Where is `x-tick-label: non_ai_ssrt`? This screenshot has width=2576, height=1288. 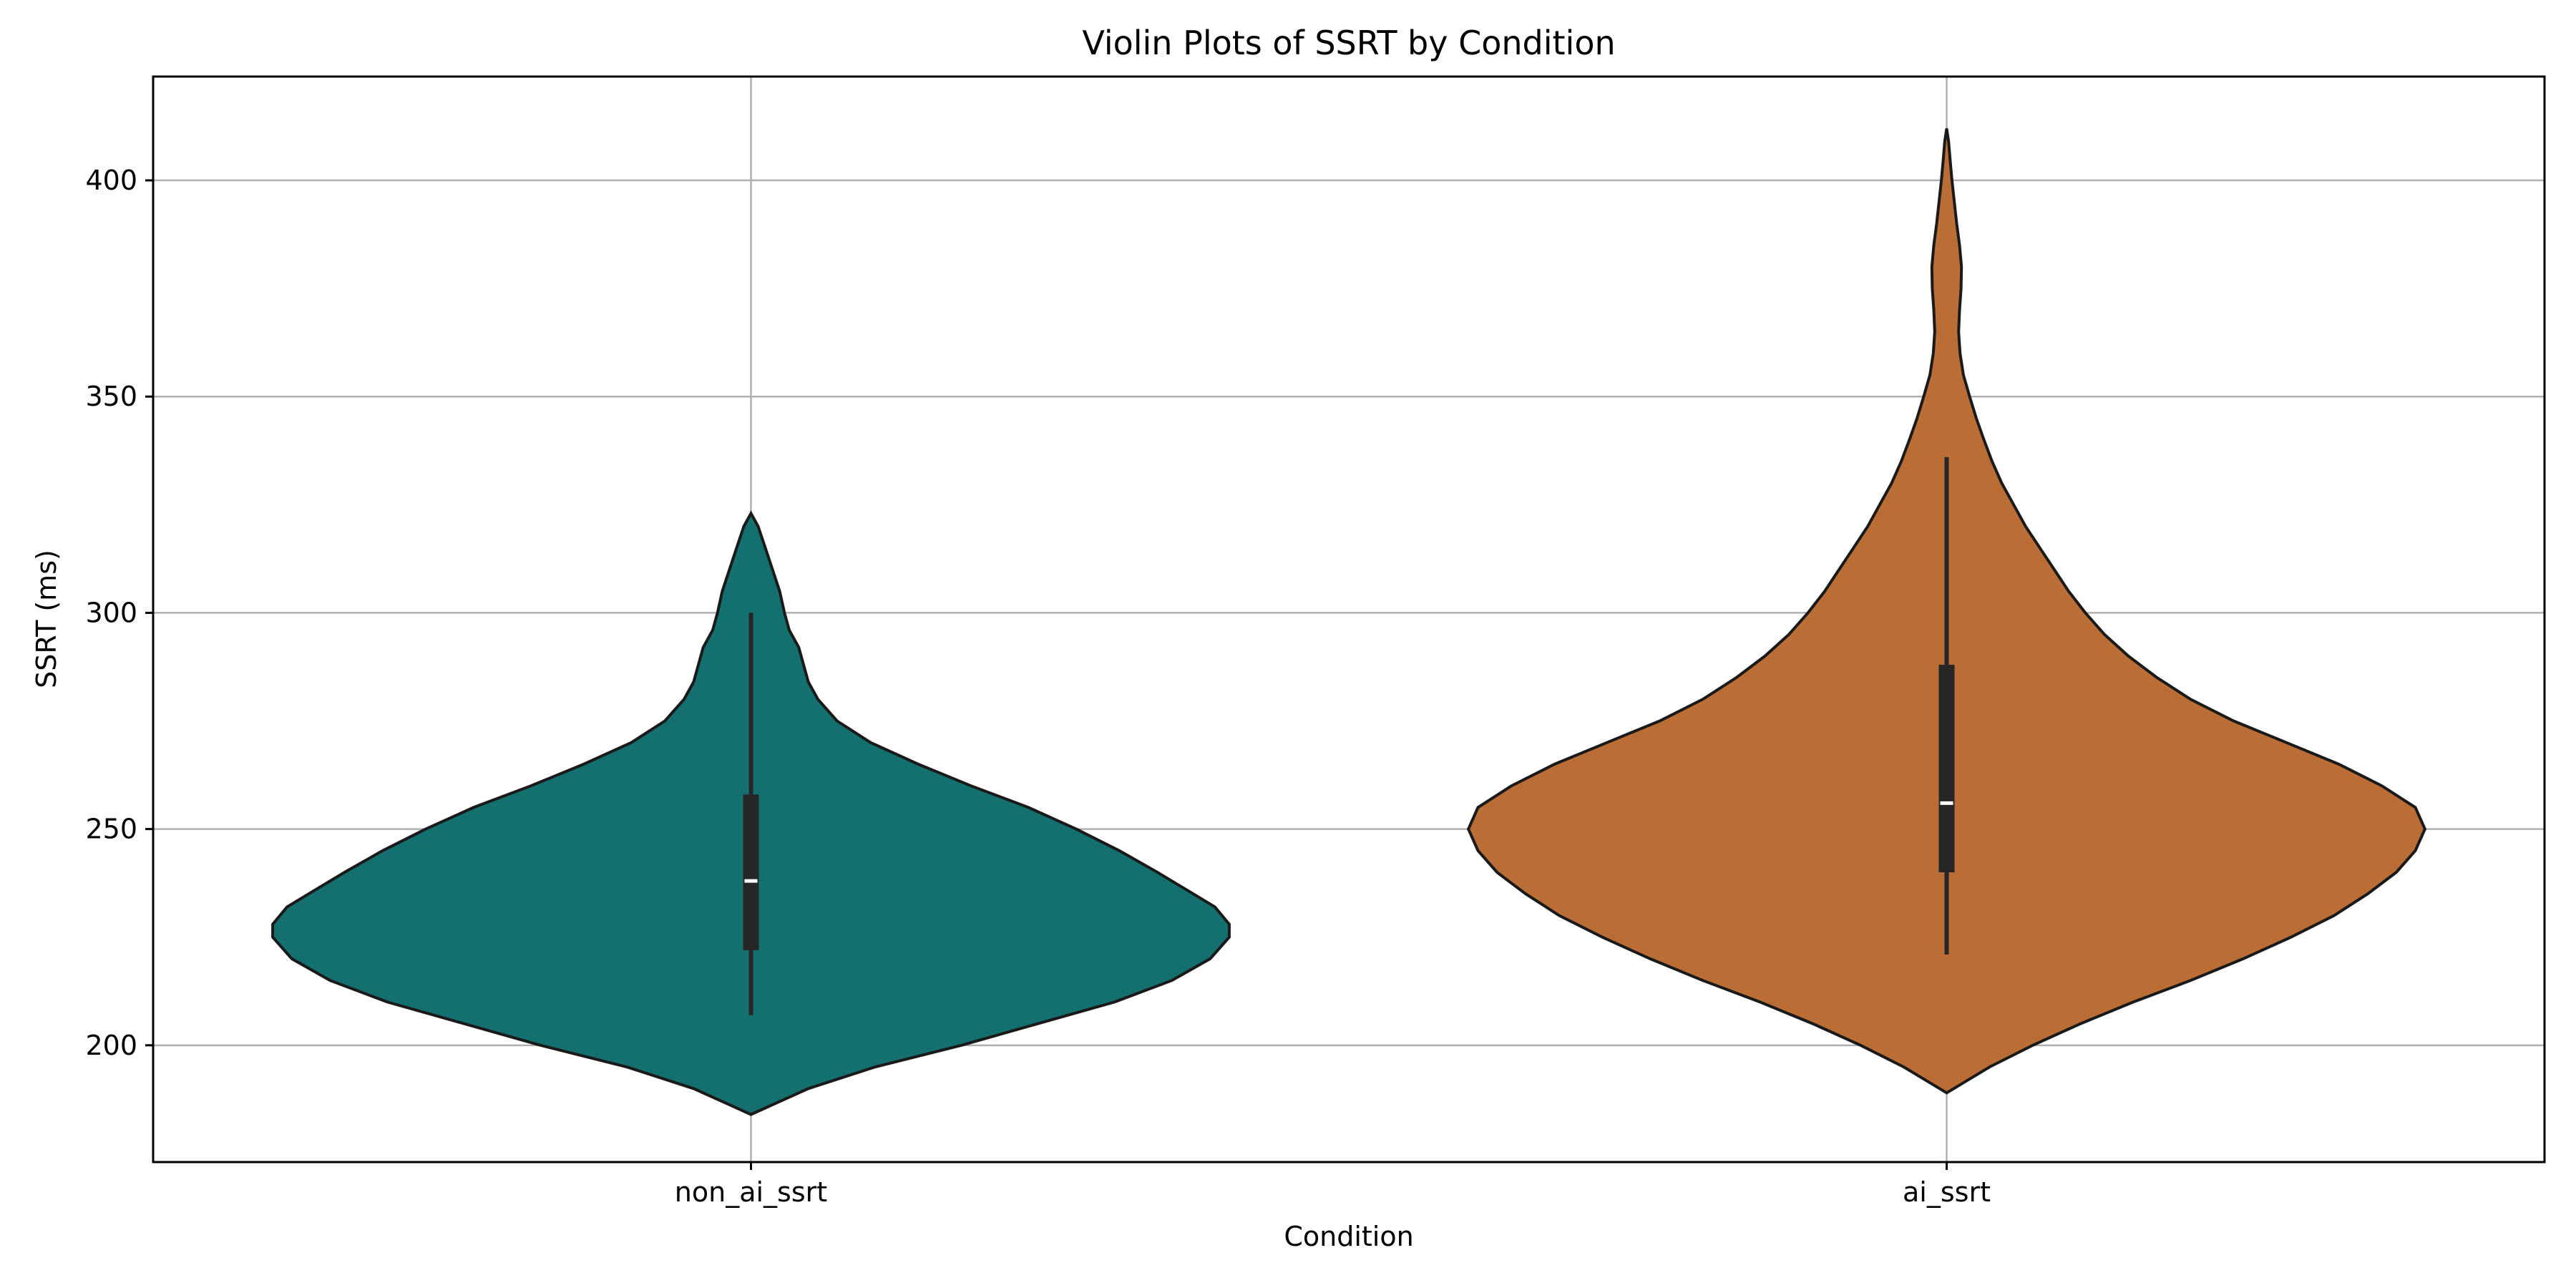
x-tick-label: non_ai_ssrt is located at coordinates (751, 1192).